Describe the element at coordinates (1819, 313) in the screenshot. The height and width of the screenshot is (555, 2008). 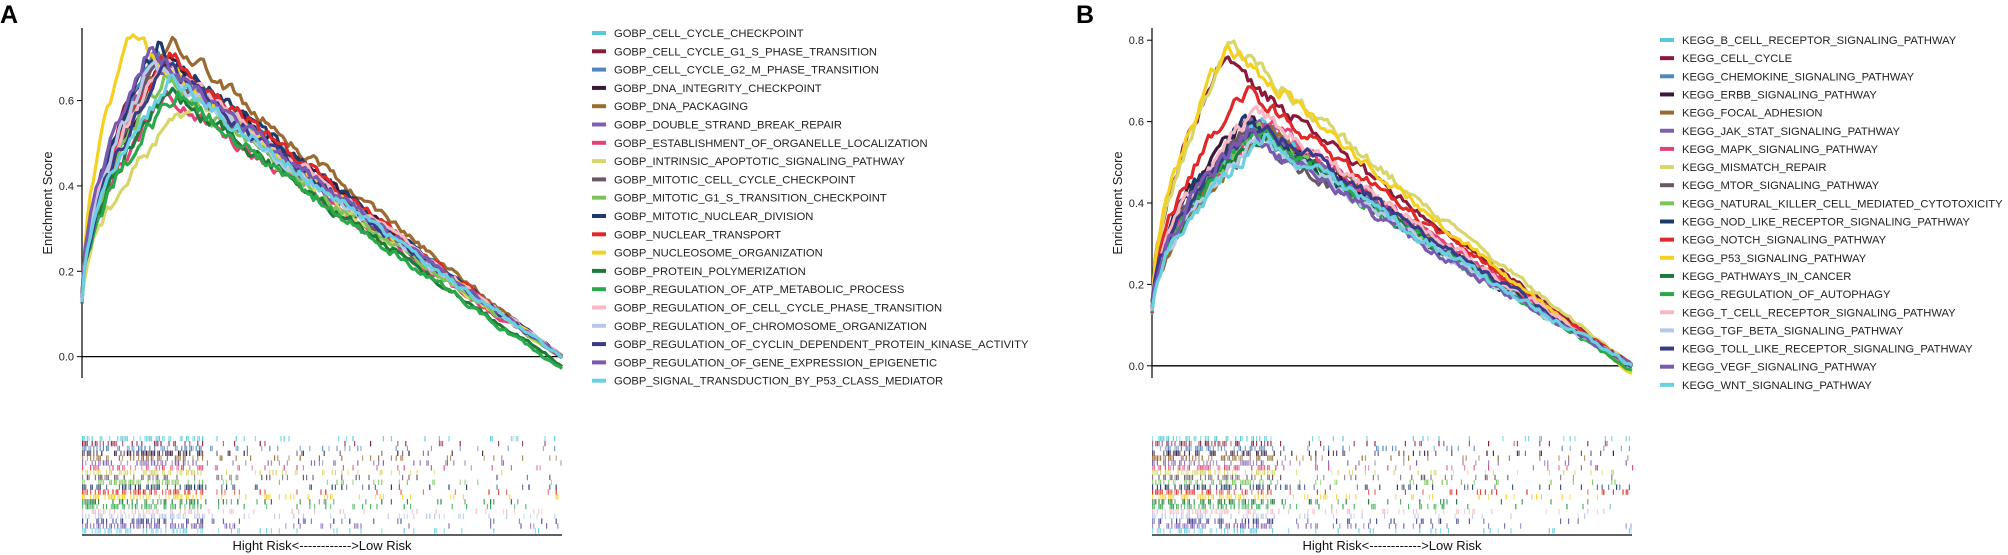
I see `legend-entry: KEGG_T_CELL_RECEPTOR_SIGNALING_PATHWAY` at that location.